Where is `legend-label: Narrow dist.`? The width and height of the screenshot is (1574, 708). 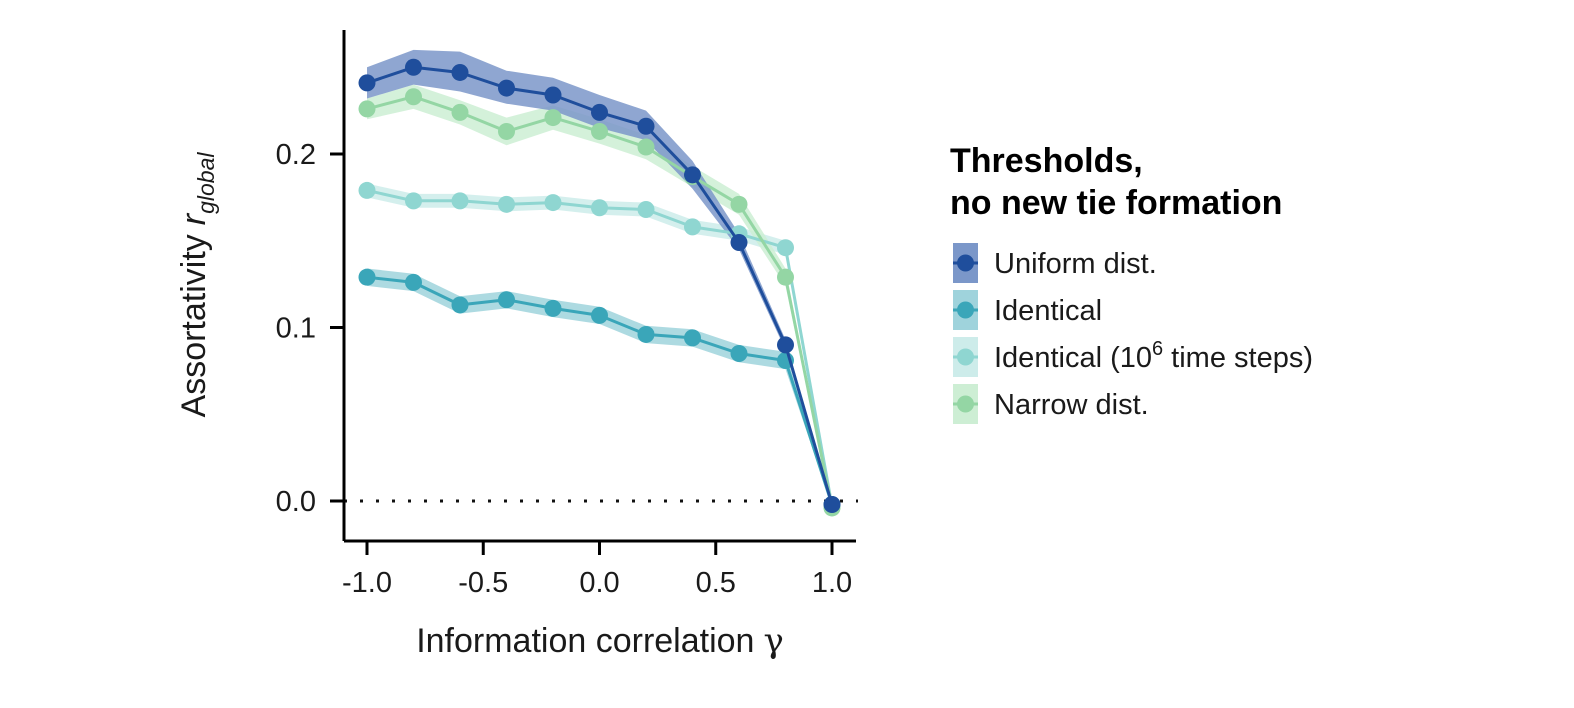 legend-label: Narrow dist. is located at coordinates (1071, 405).